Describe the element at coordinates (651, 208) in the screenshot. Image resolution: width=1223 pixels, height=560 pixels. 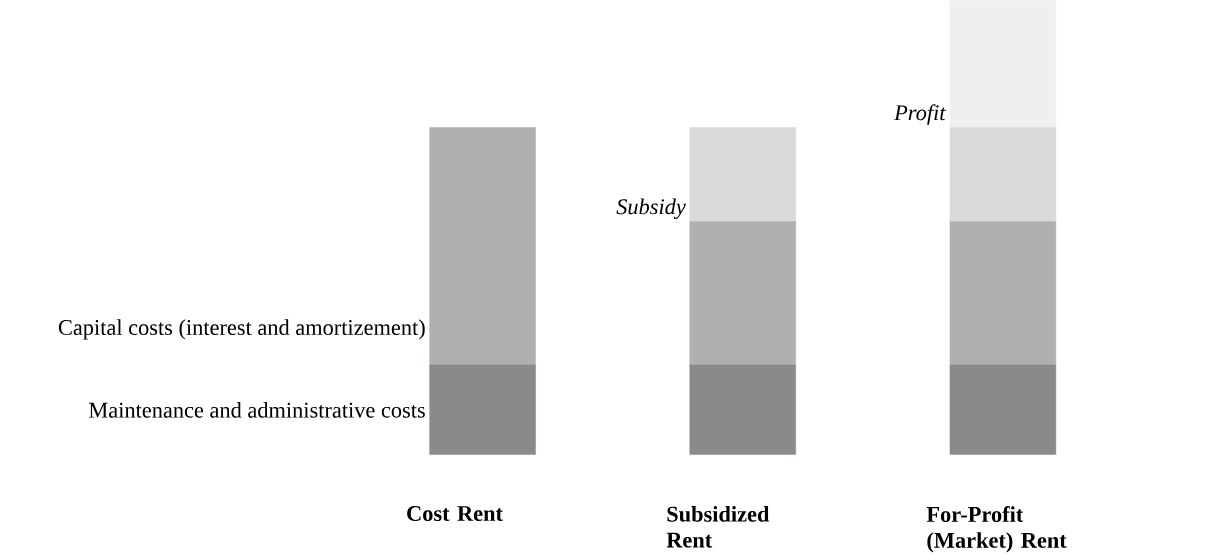
I see `series-label: Subsidy` at that location.